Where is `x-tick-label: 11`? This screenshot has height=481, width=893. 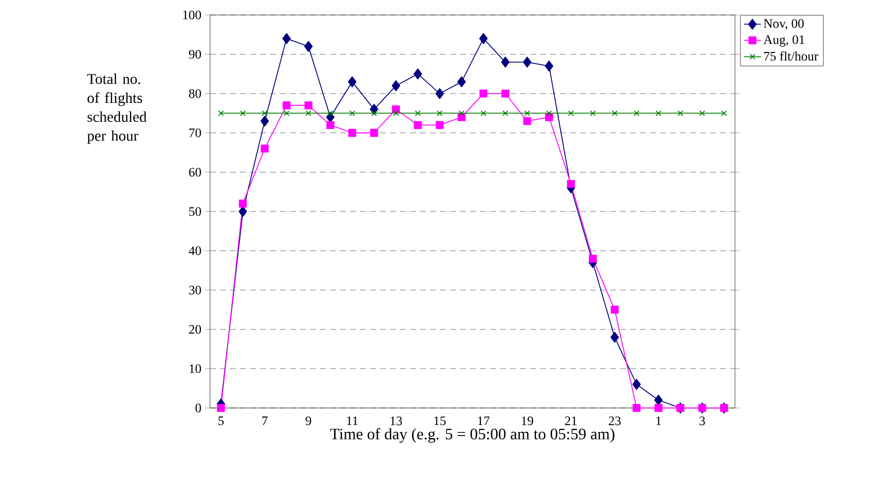 x-tick-label: 11 is located at coordinates (352, 421).